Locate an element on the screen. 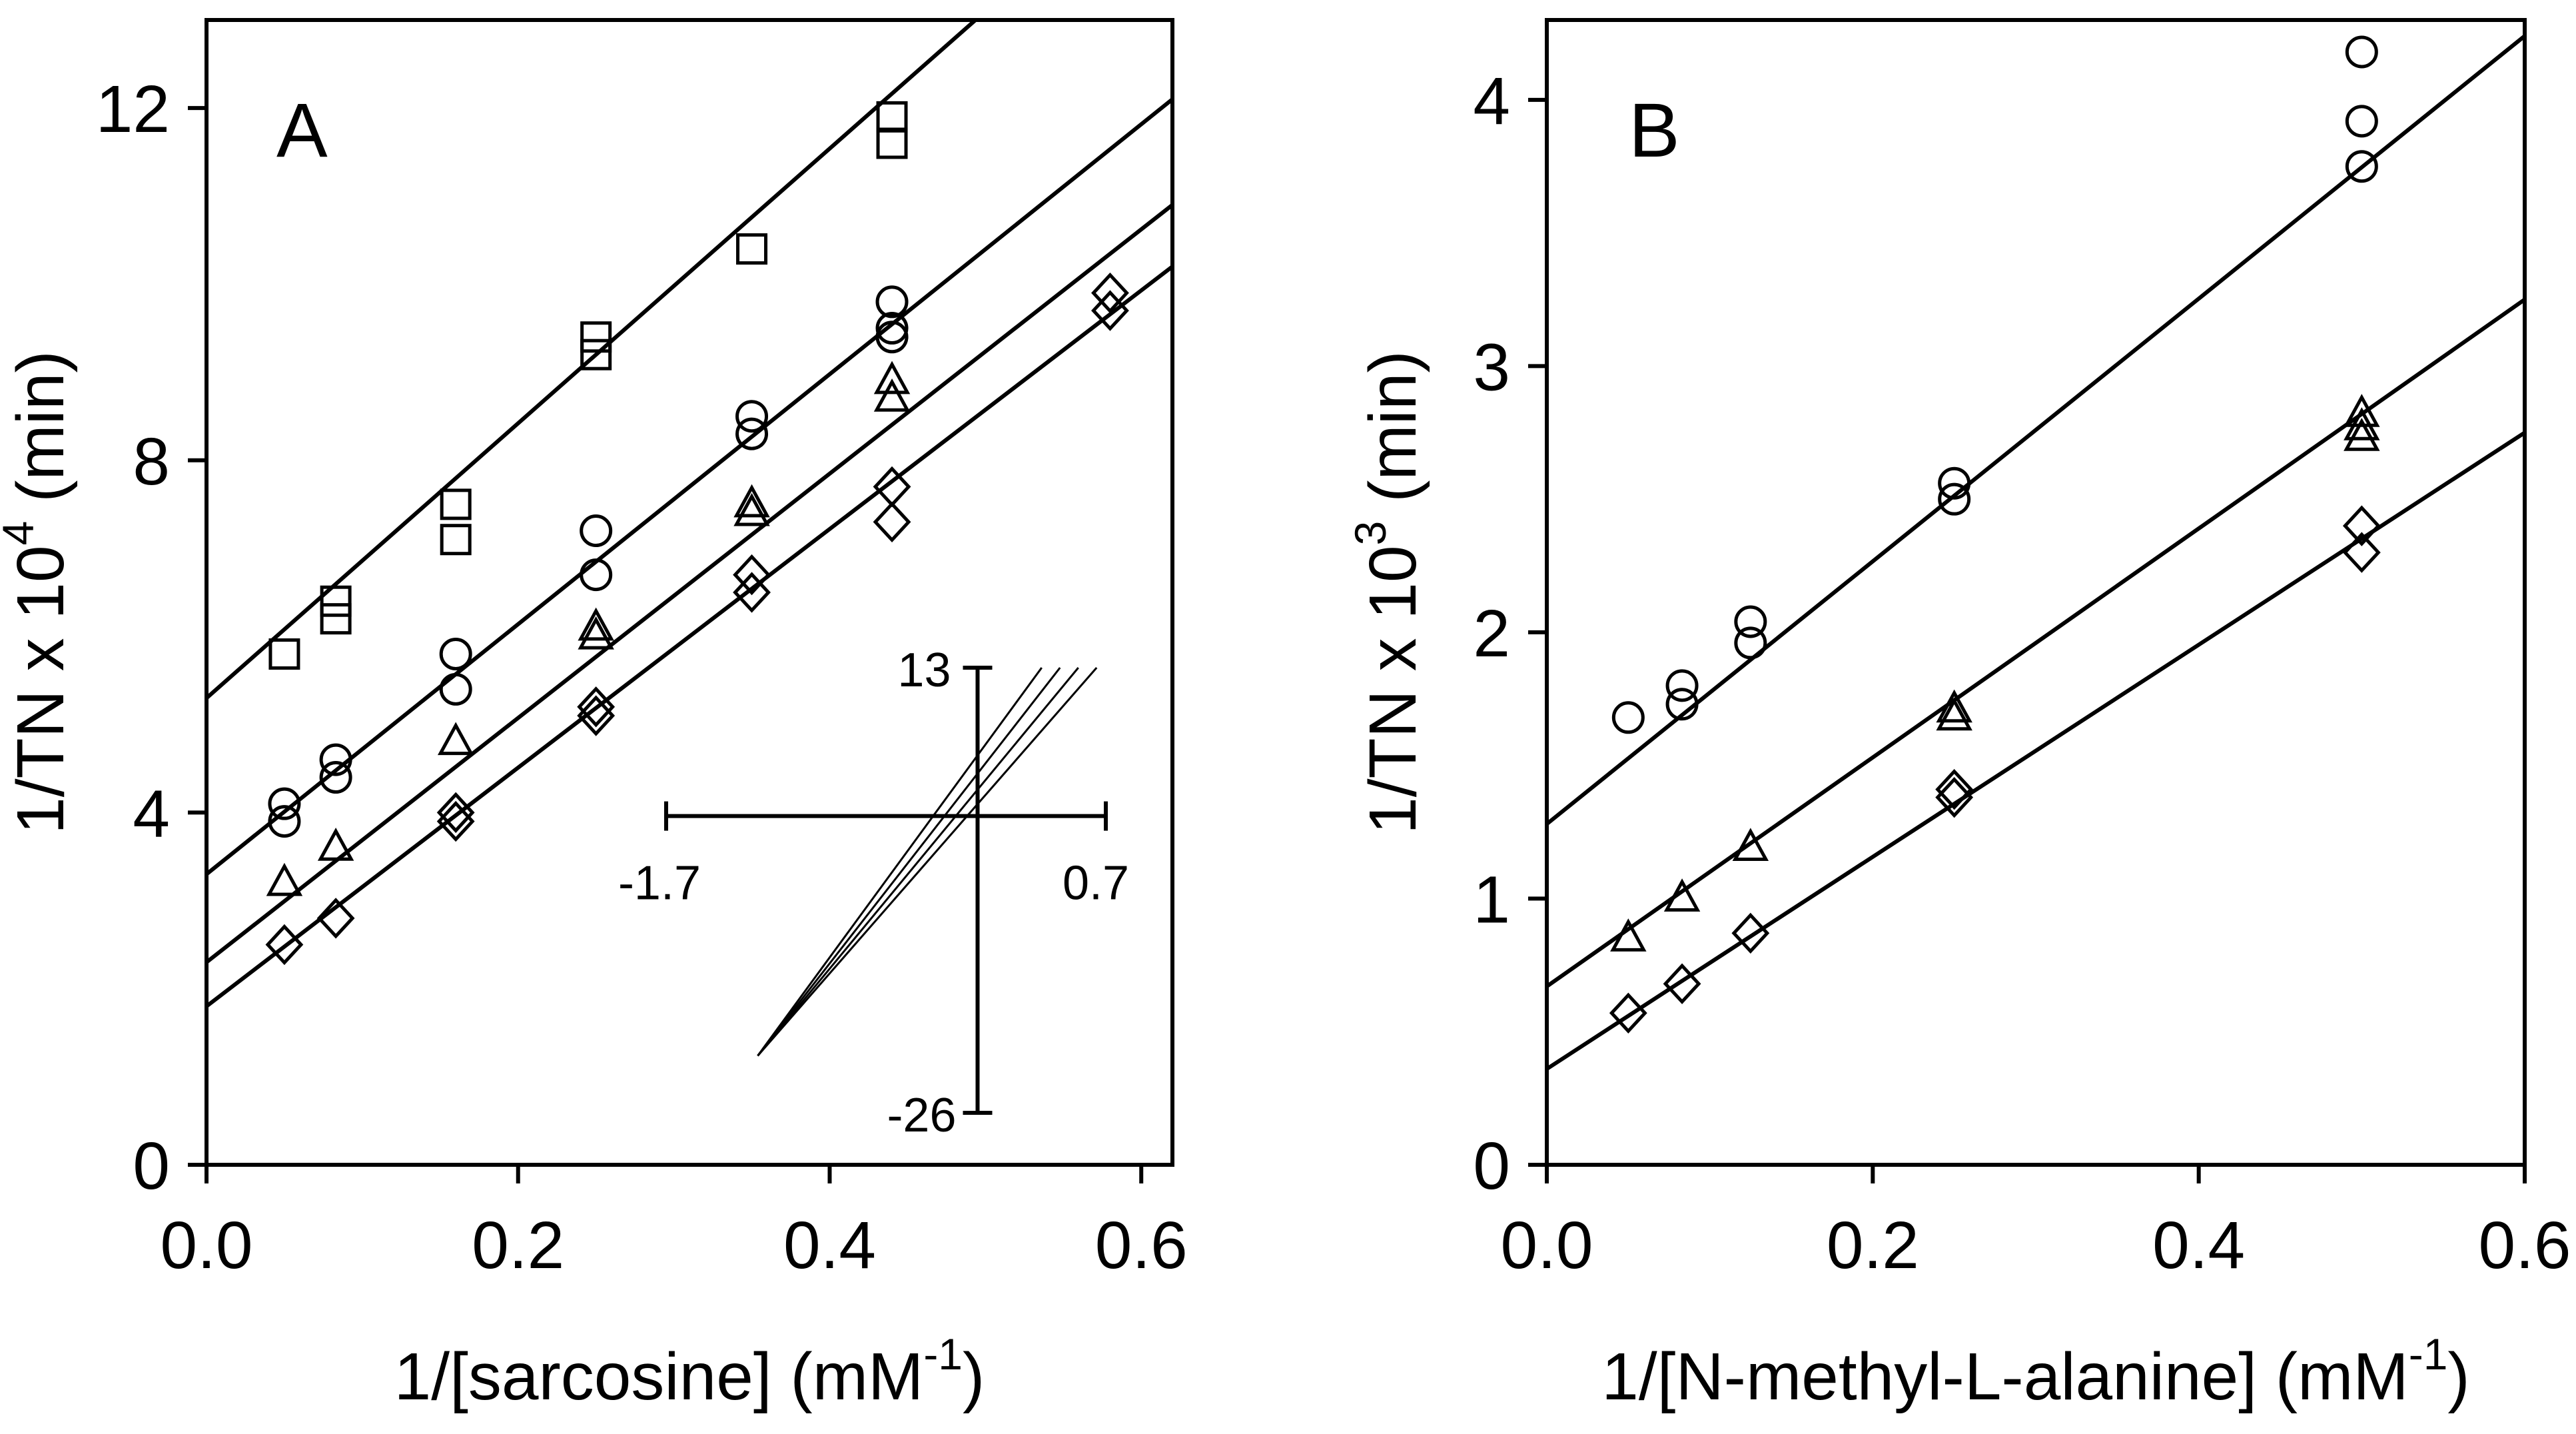  x-axis-title-text: 1/[sarcosine] (mM is located at coordinates (659, 1376).